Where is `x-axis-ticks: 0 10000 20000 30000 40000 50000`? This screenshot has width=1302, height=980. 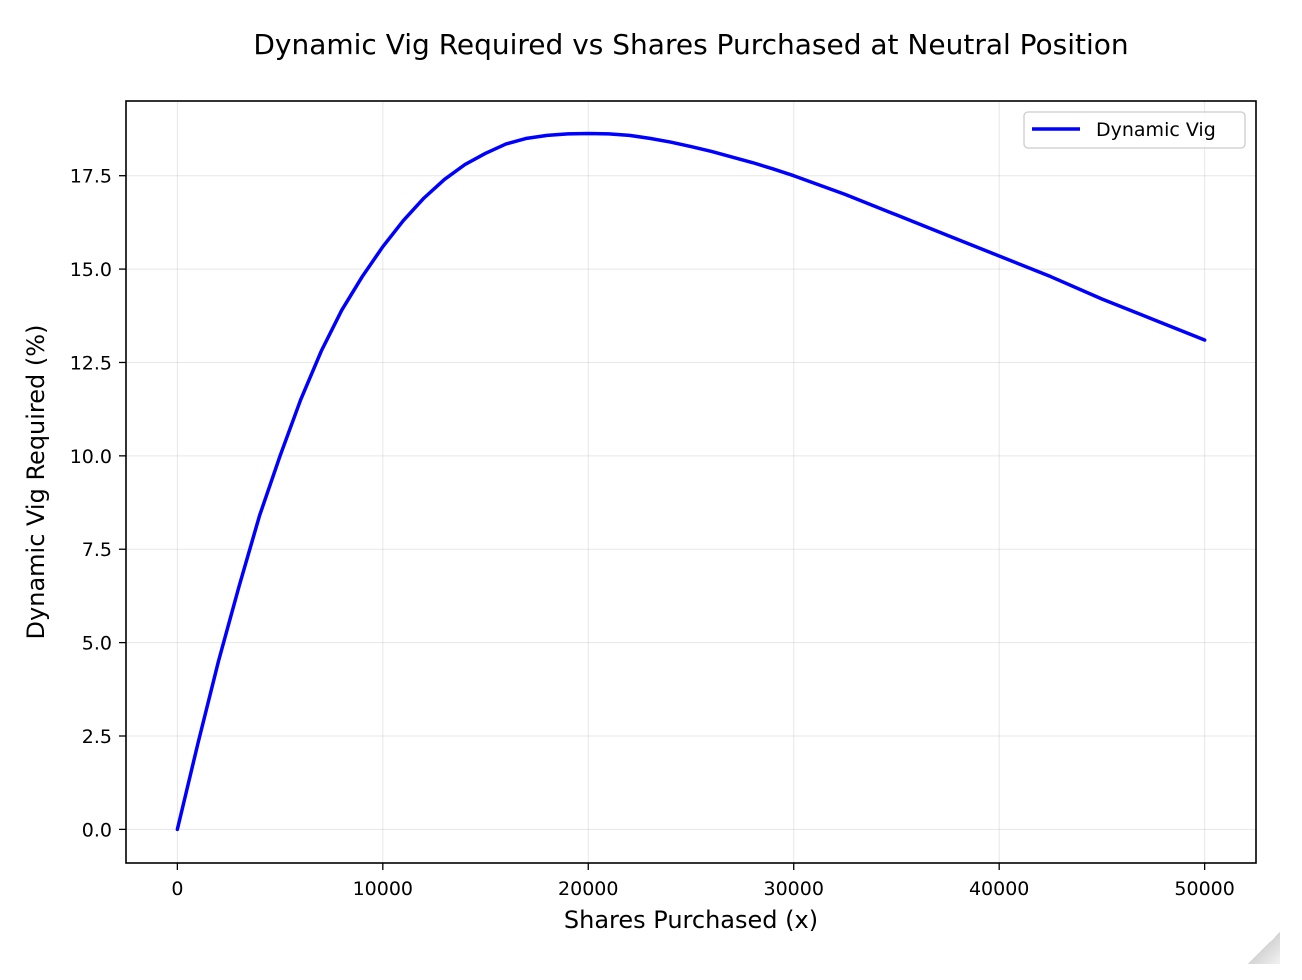 x-axis-ticks: 0 10000 20000 30000 40000 50000 is located at coordinates (703, 881).